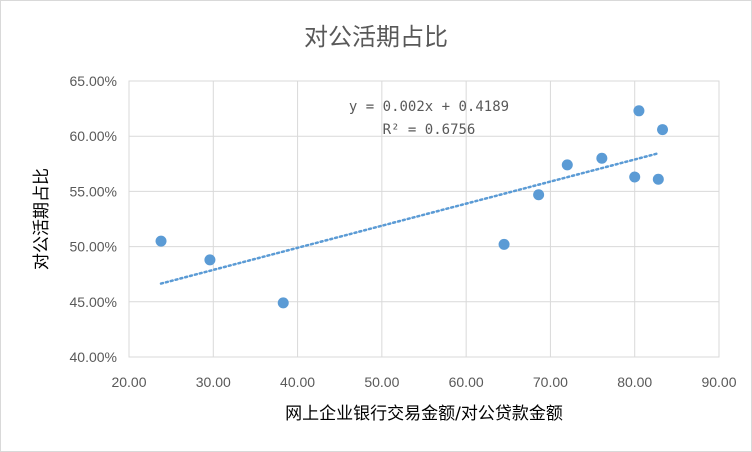  What do you see at coordinates (429, 107) in the screenshot?
I see `trendline-equation: y = 0.002x + 0.4189` at bounding box center [429, 107].